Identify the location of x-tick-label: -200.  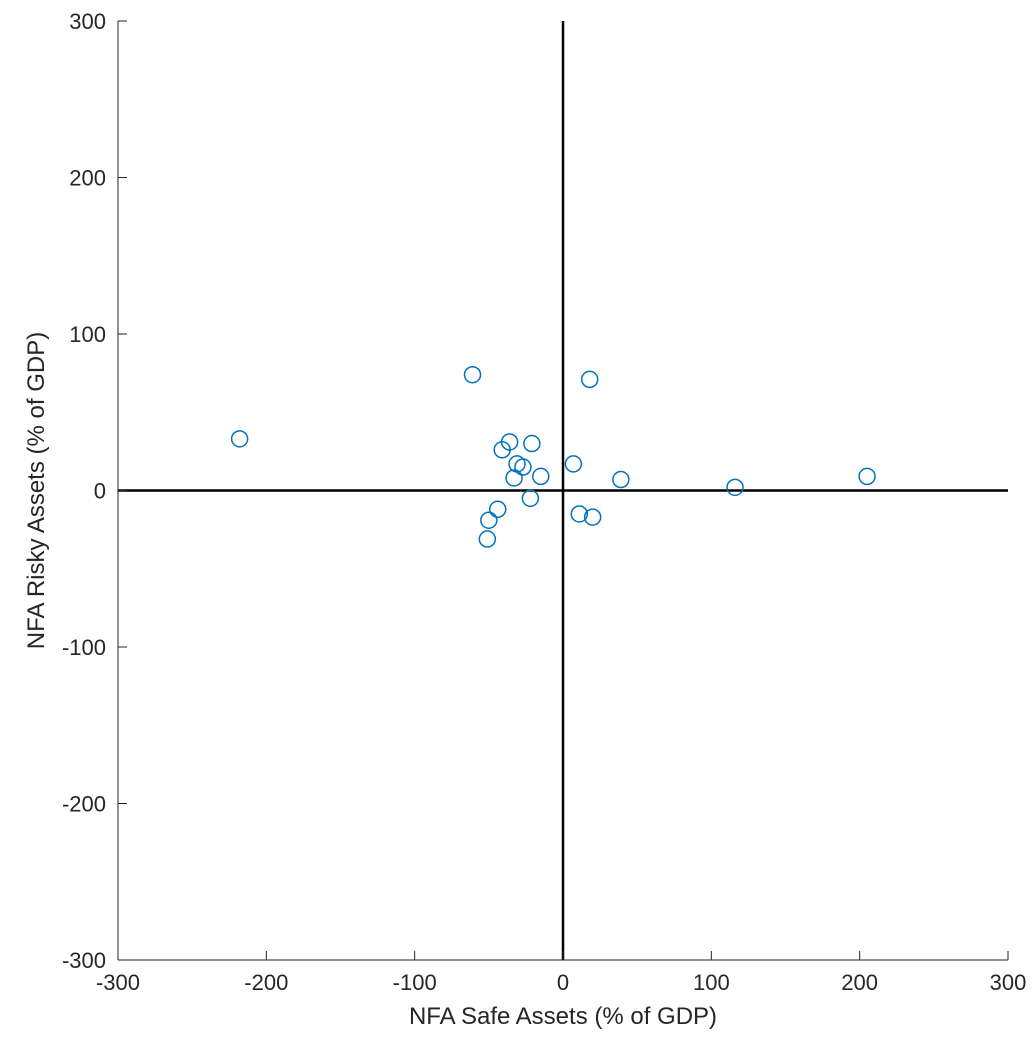
(266, 982).